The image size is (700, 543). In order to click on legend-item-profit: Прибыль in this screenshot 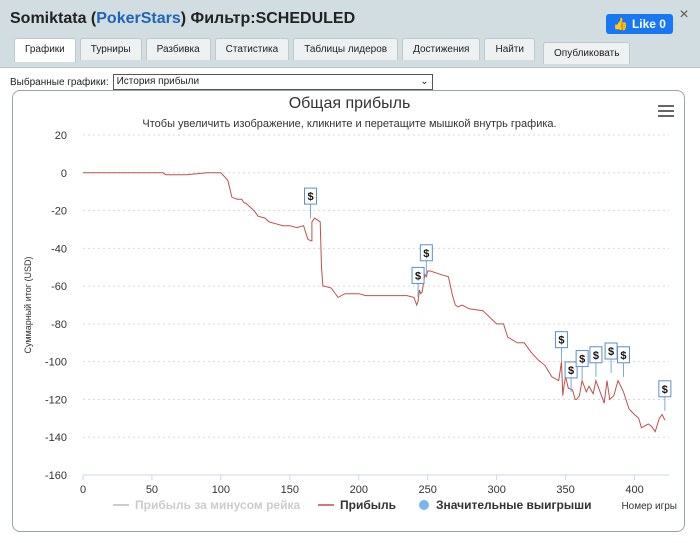, I will do `click(368, 505)`.